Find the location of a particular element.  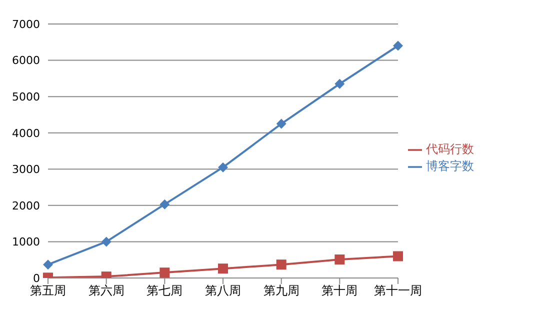

y-tick-label: 0 is located at coordinates (36, 278).